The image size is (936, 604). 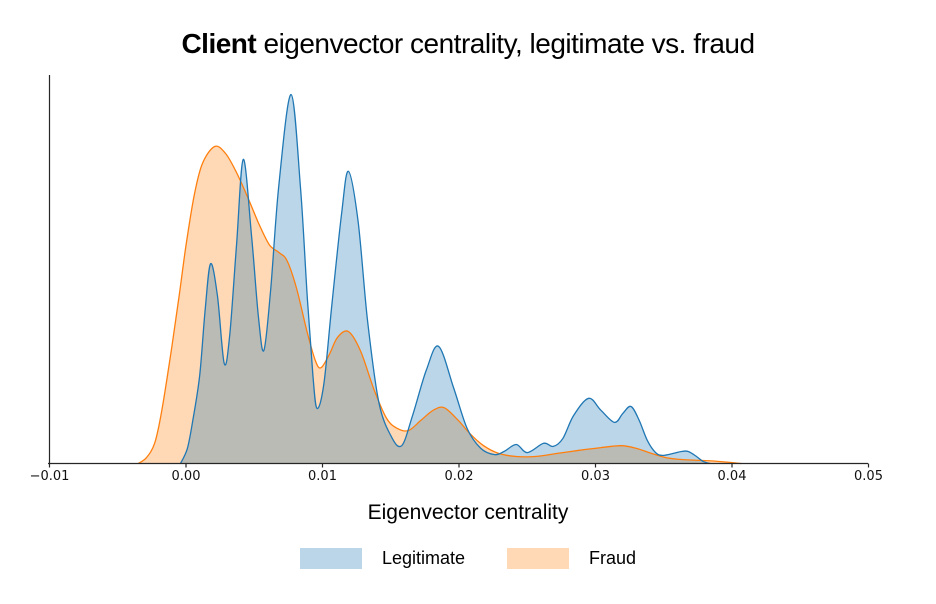 What do you see at coordinates (595, 476) in the screenshot?
I see `x-tick-label: 0.03` at bounding box center [595, 476].